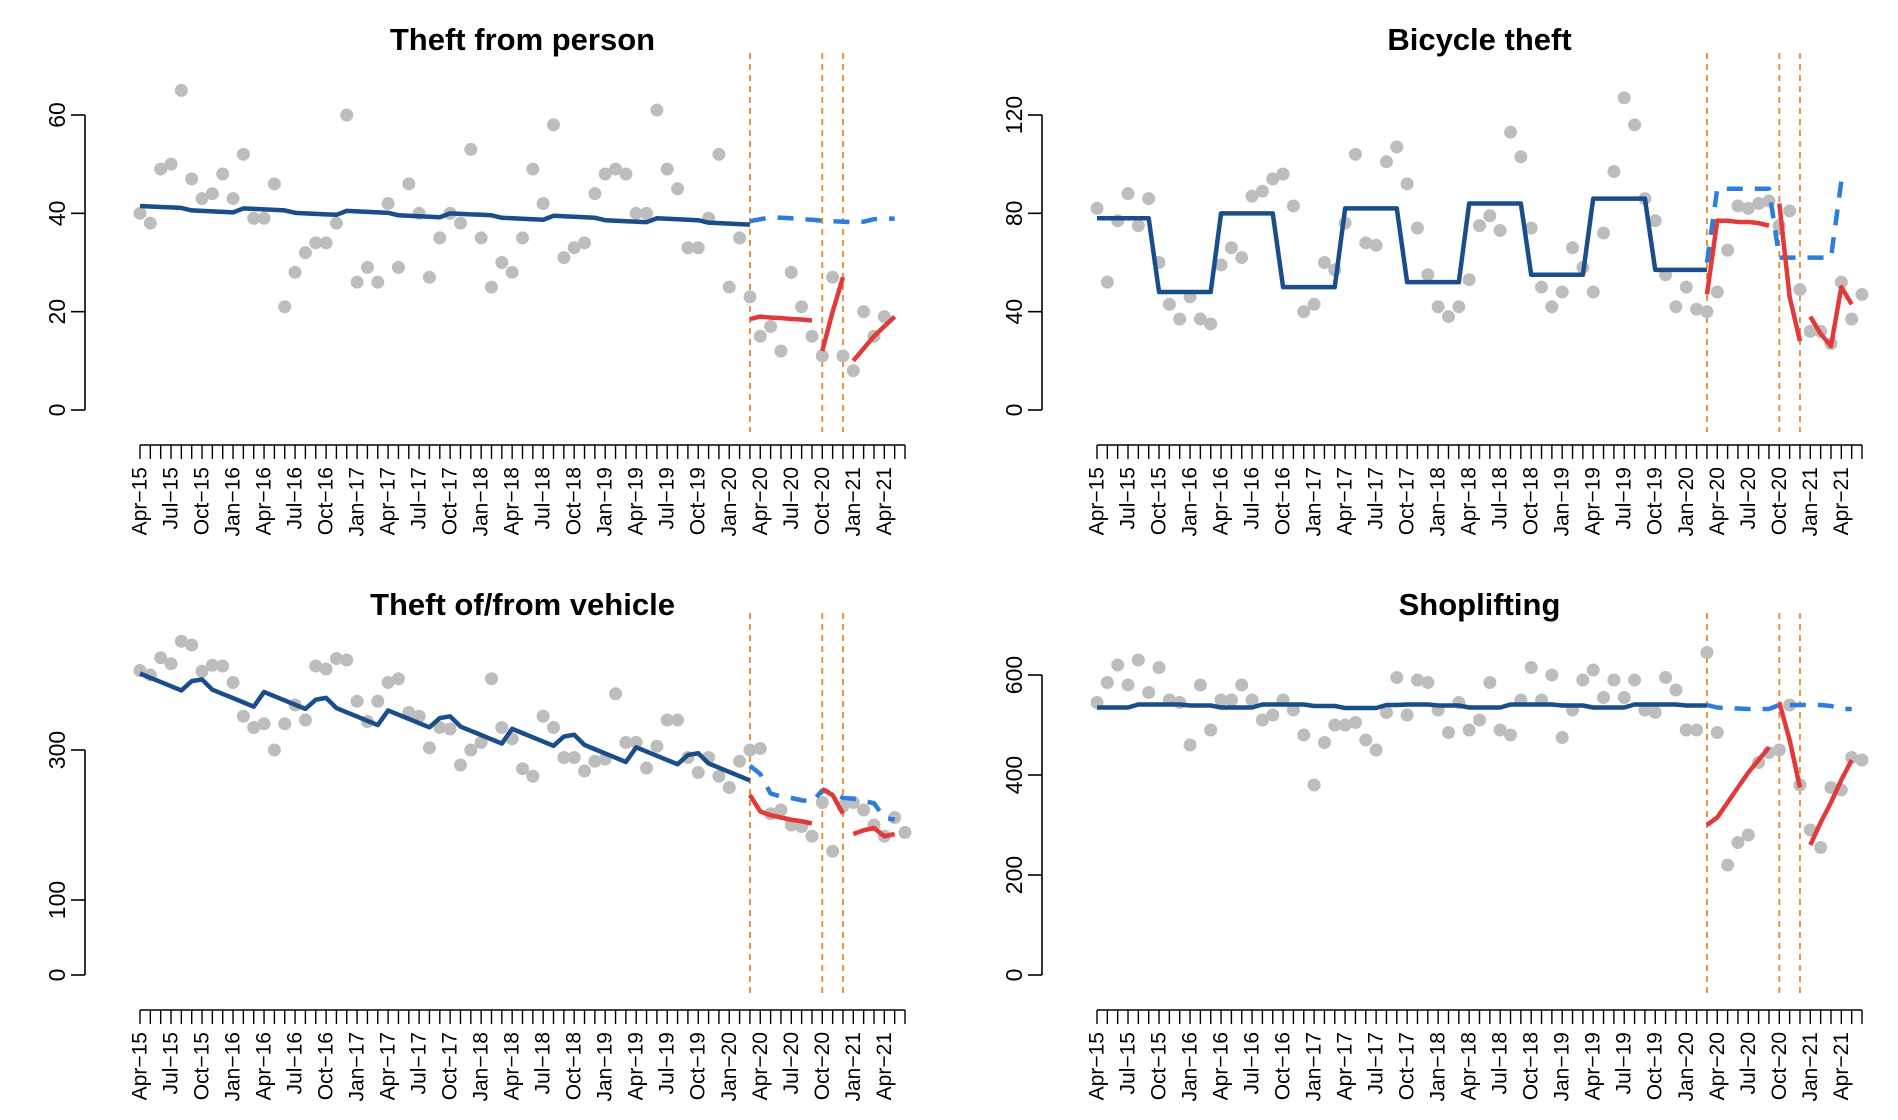 This screenshot has width=1898, height=1120. I want to click on fitted-line, so click(445, 727).